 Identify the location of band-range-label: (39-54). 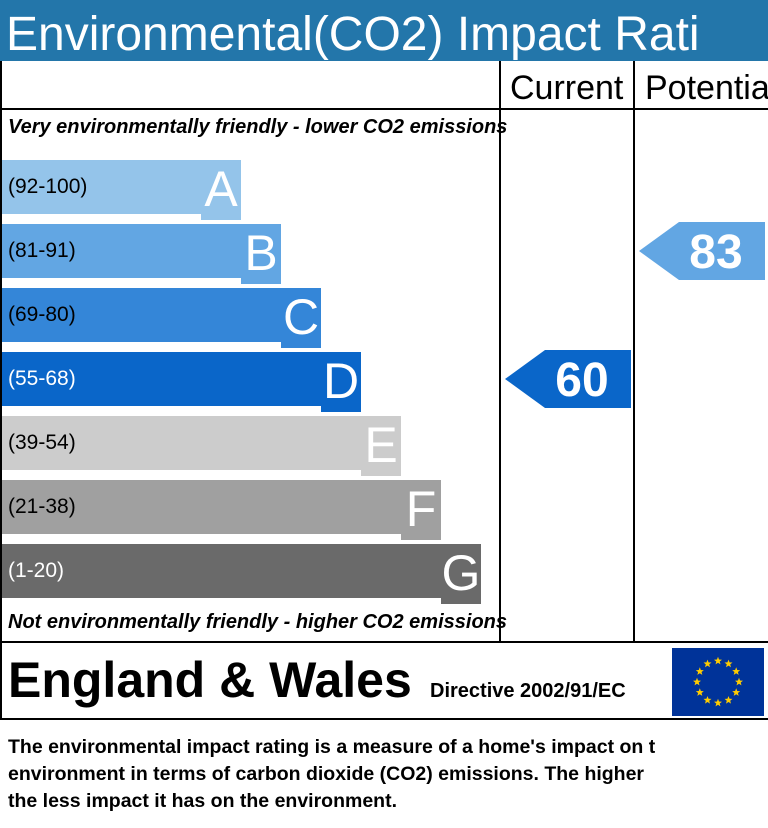
(42, 442).